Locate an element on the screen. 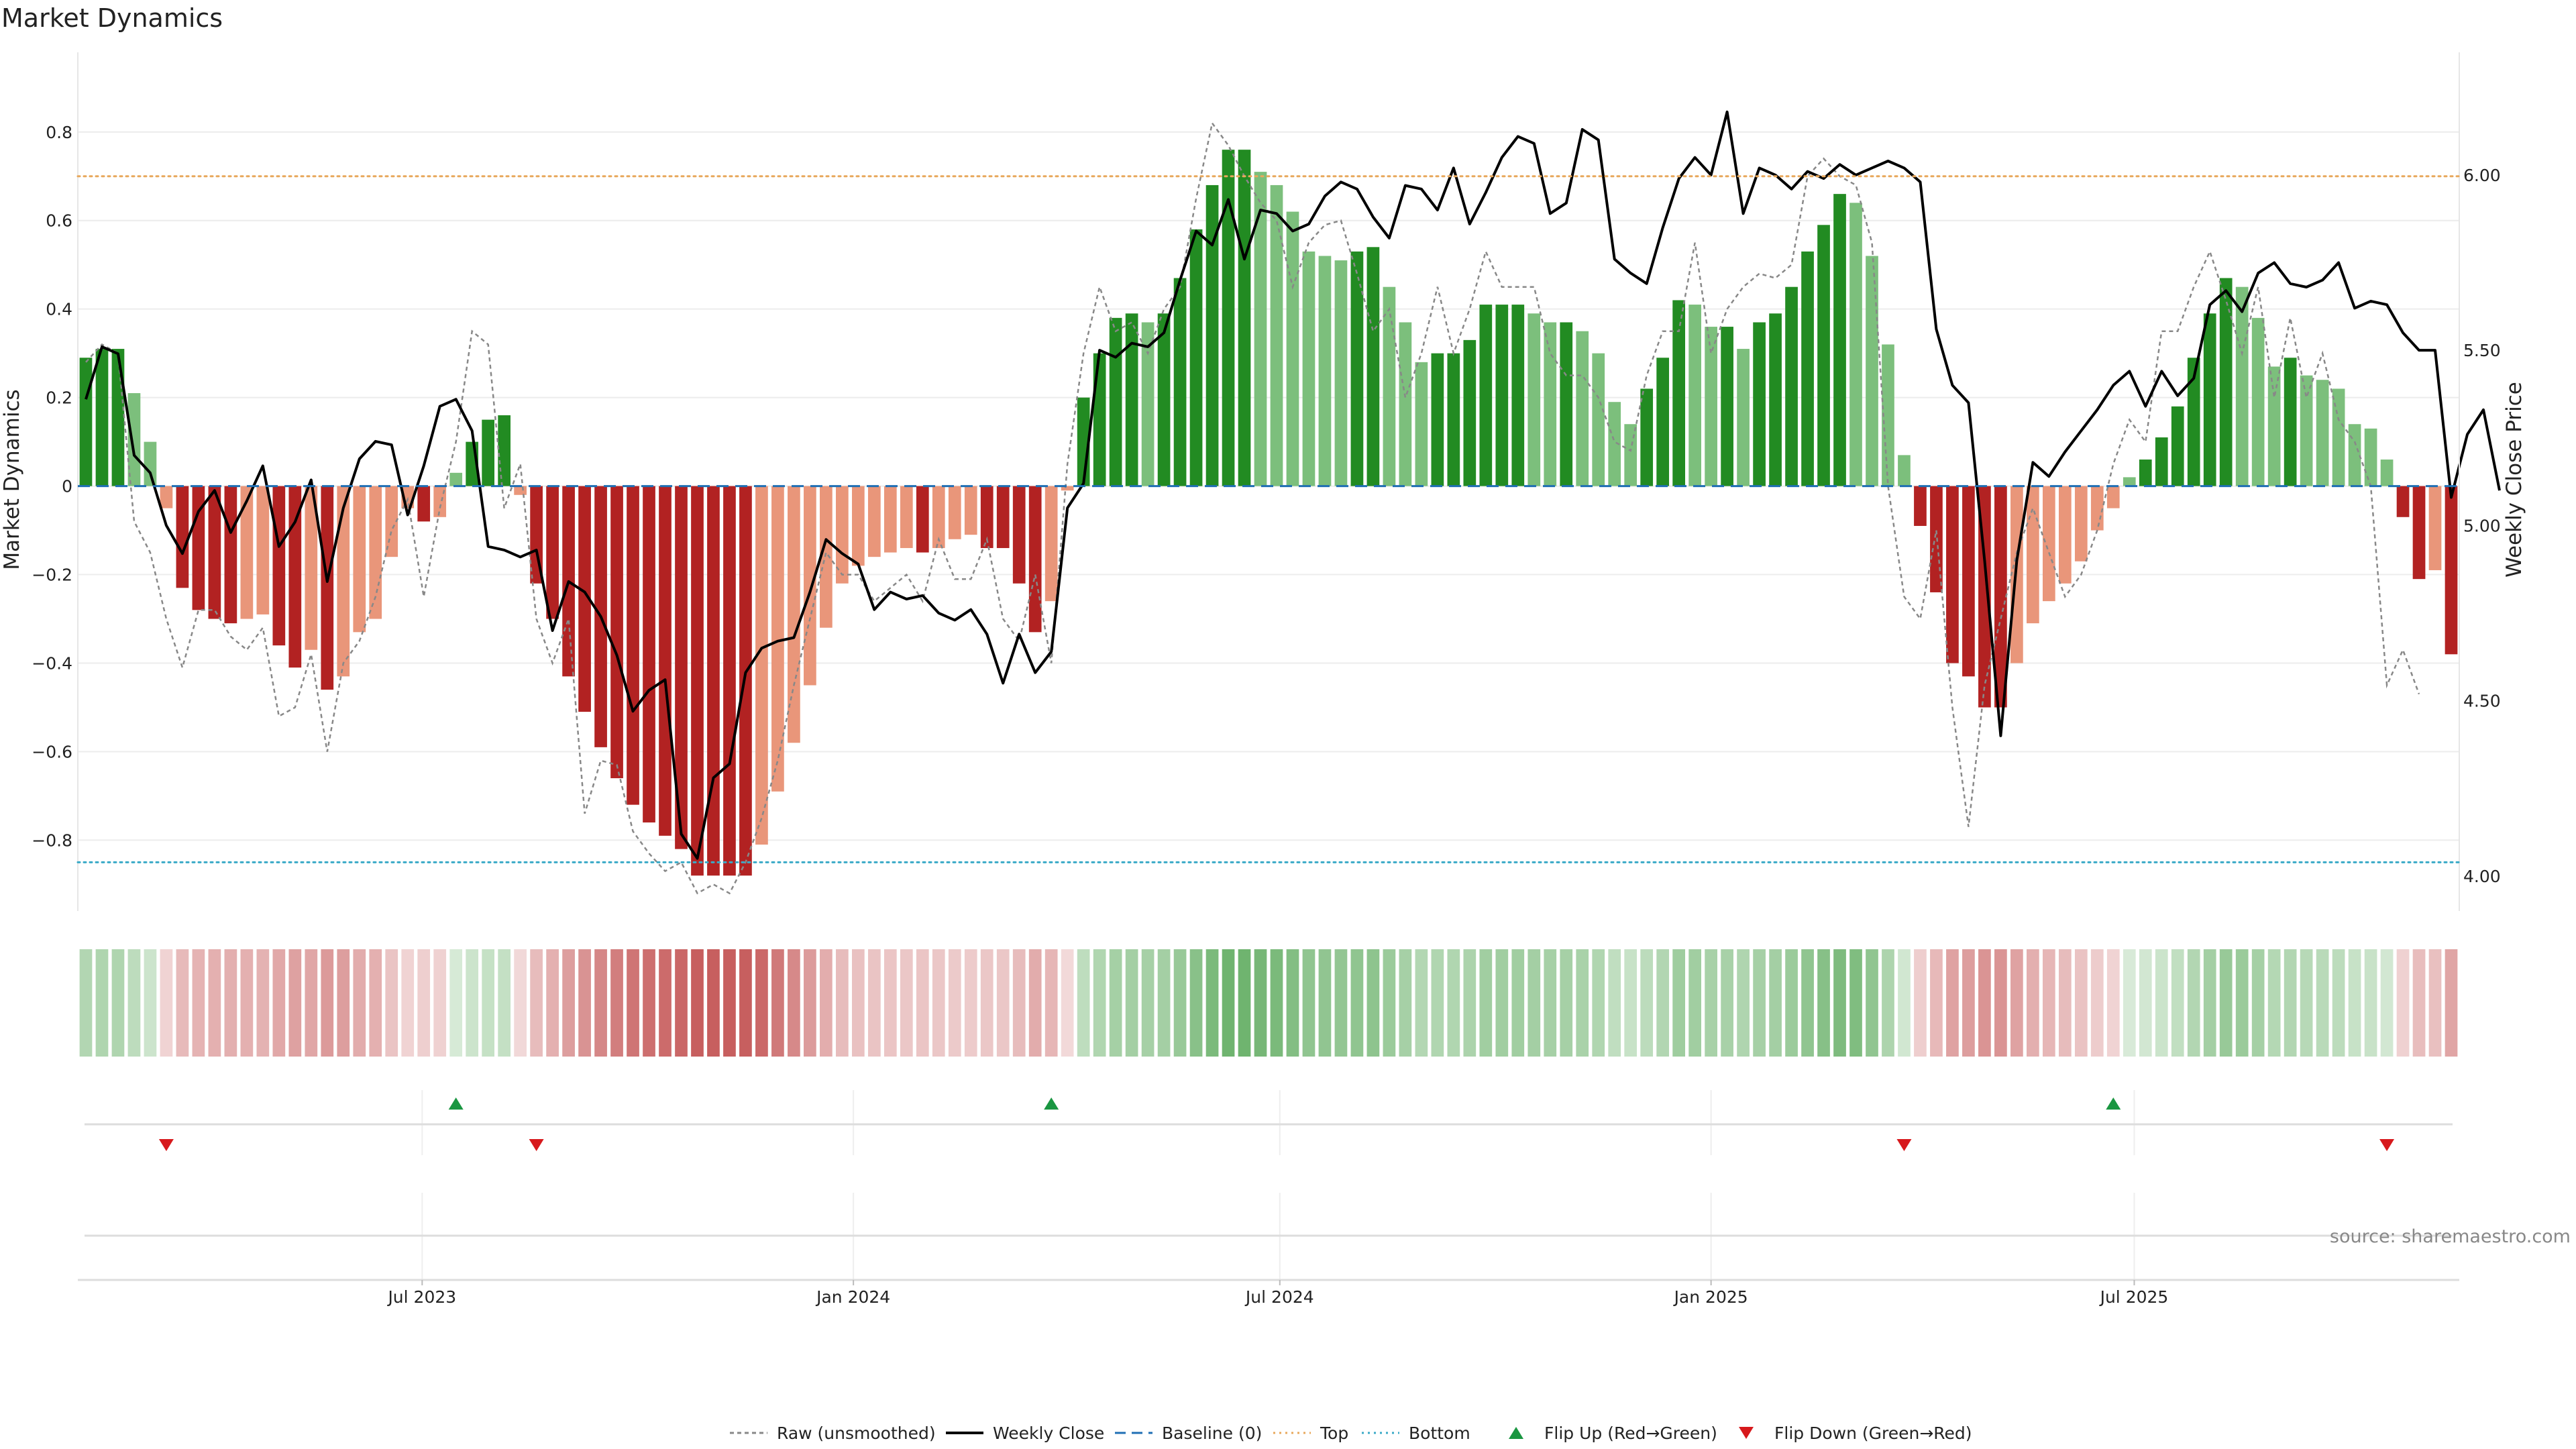 The height and width of the screenshot is (1449, 2576). left-tick-label: −0.6 is located at coordinates (52, 751).